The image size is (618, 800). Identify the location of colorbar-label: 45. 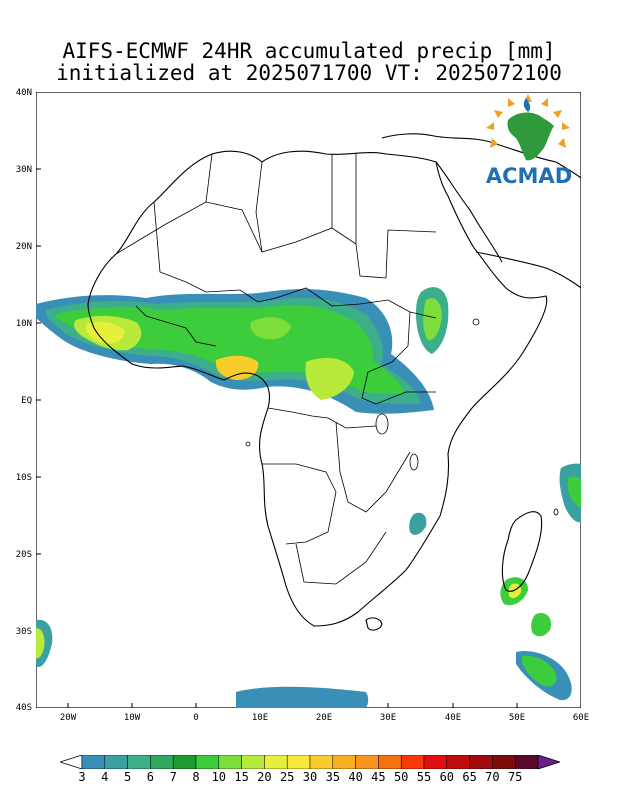
(378, 777).